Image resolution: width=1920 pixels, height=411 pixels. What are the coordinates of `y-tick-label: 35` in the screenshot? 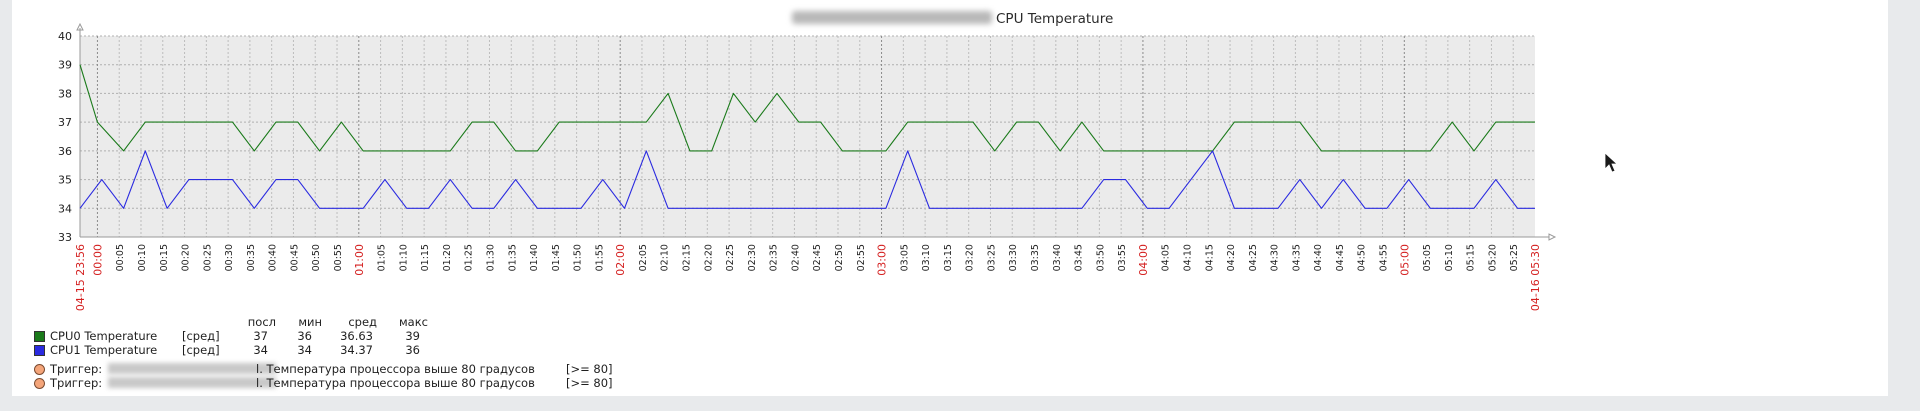 It's located at (65, 180).